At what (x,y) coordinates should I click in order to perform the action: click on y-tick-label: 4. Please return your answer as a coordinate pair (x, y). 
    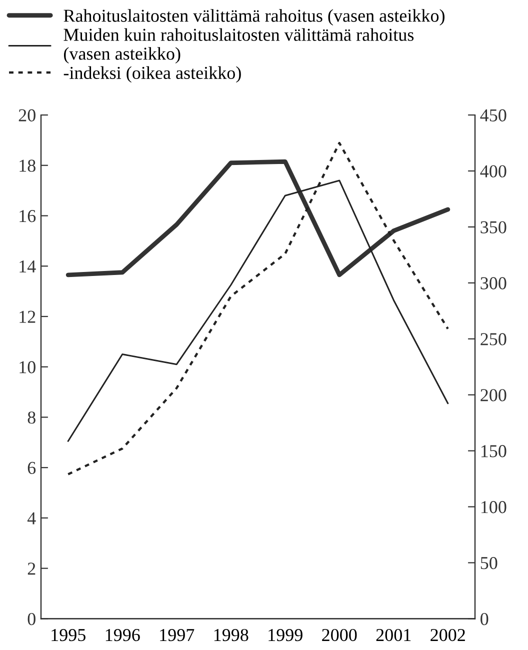
    Looking at the image, I should click on (31, 518).